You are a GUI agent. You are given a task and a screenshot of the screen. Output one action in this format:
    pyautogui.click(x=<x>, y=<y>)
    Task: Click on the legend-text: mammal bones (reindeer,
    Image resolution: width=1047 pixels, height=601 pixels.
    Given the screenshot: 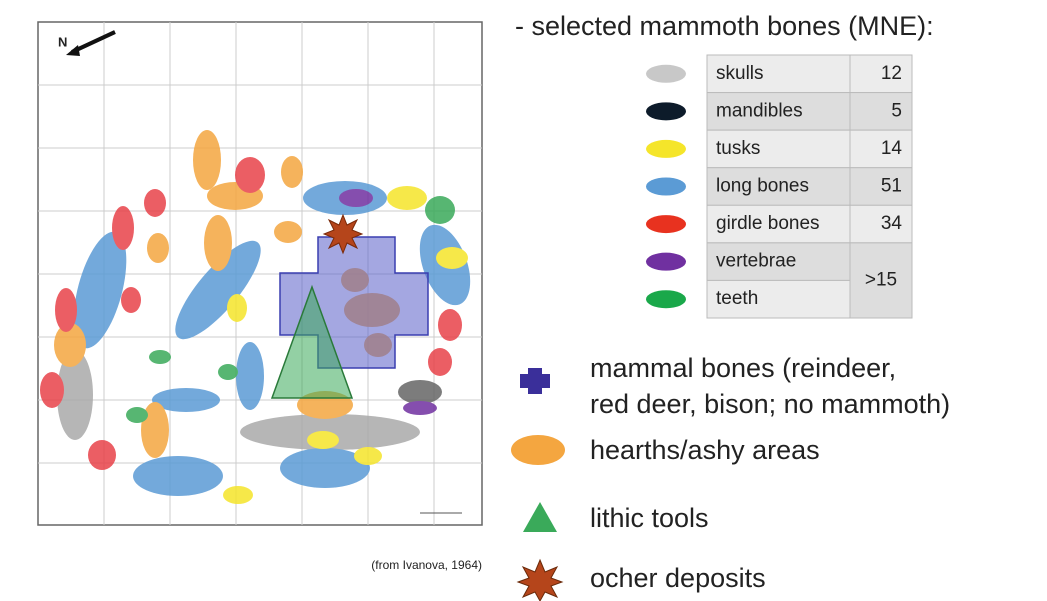 What is the action you would take?
    pyautogui.click(x=743, y=368)
    